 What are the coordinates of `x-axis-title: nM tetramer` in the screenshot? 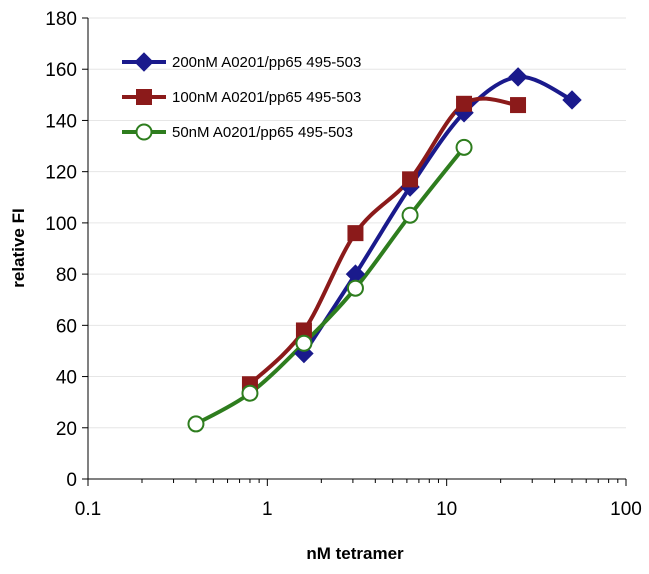 It's located at (355, 553).